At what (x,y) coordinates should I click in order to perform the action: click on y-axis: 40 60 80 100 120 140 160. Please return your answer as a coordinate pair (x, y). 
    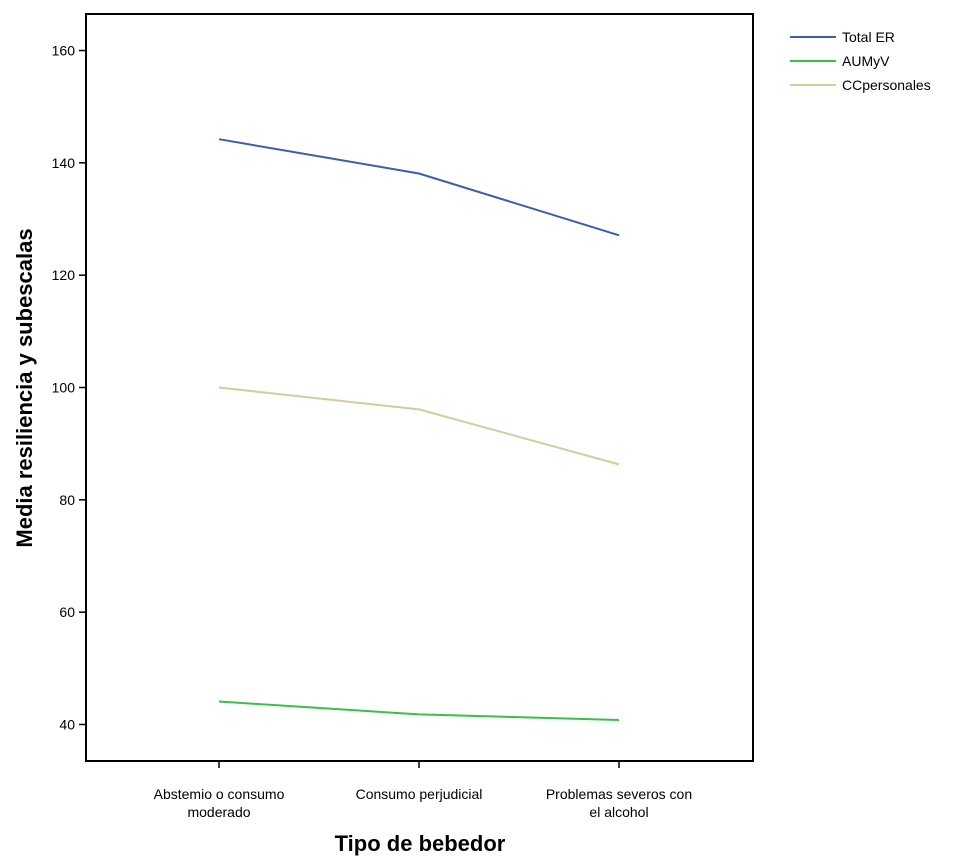
    Looking at the image, I should click on (69, 388).